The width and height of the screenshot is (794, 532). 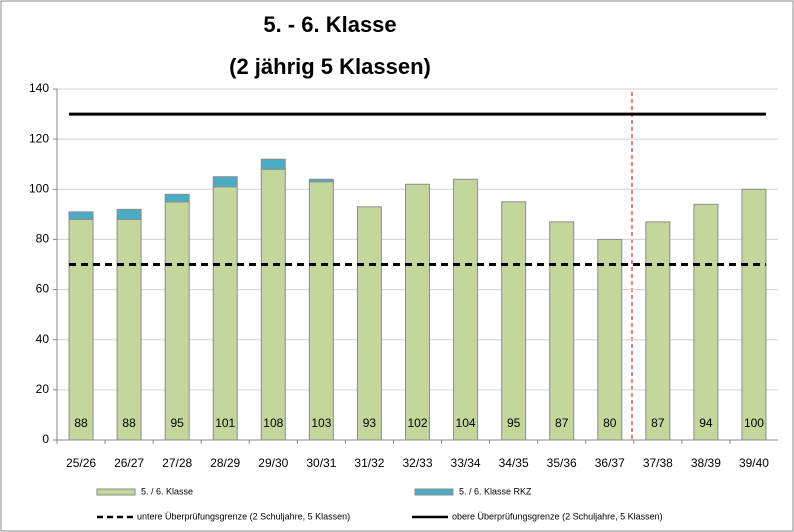 I want to click on x-tick-label: 37/38, so click(x=658, y=463).